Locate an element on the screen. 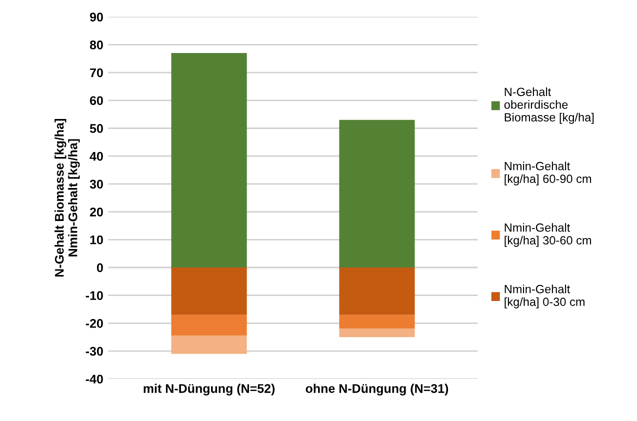  y-tick-label: 80 is located at coordinates (96, 45).